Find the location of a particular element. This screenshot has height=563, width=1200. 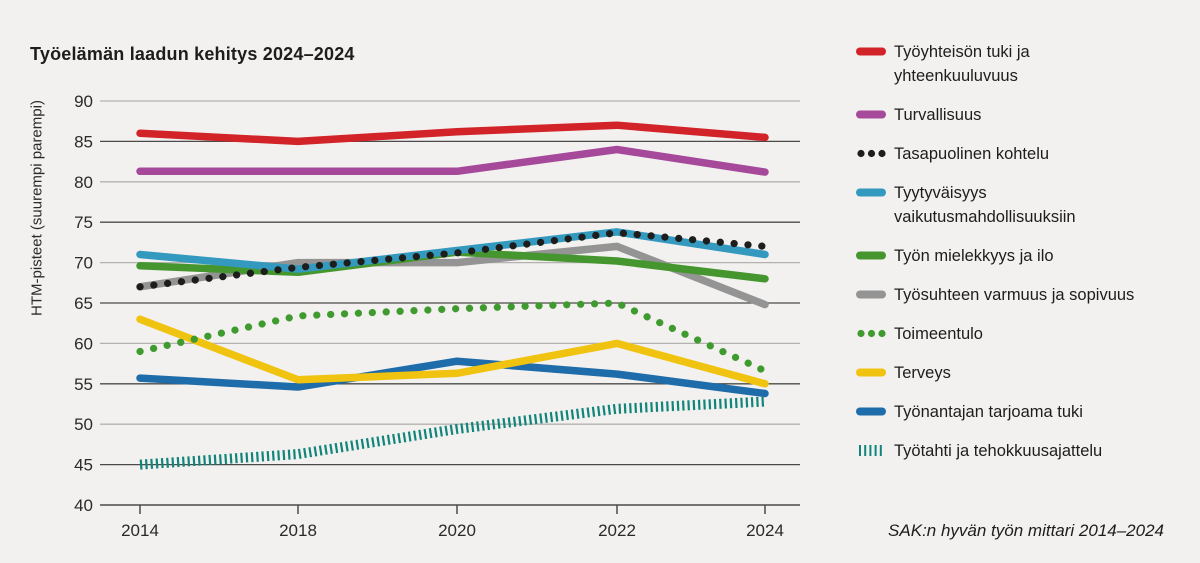

legend-swatch-blue-line-icon is located at coordinates (871, 411).